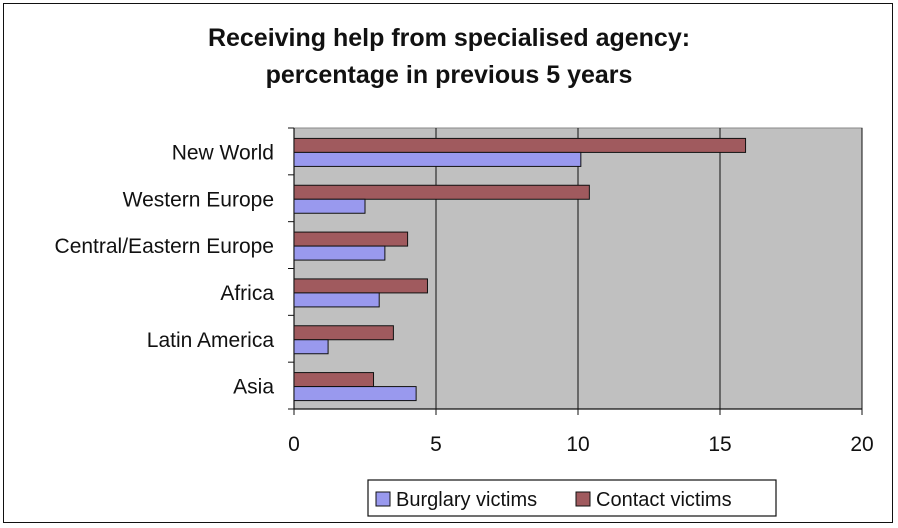 The image size is (898, 528). What do you see at coordinates (198, 199) in the screenshot?
I see `category-label: Western Europe` at bounding box center [198, 199].